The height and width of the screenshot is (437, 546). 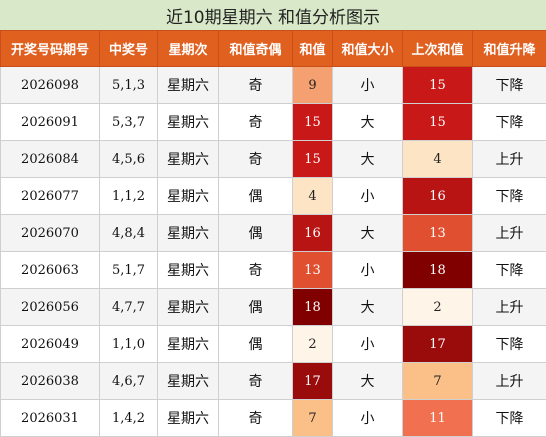 What do you see at coordinates (313, 270) in the screenshot?
I see `cell-sum: 13` at bounding box center [313, 270].